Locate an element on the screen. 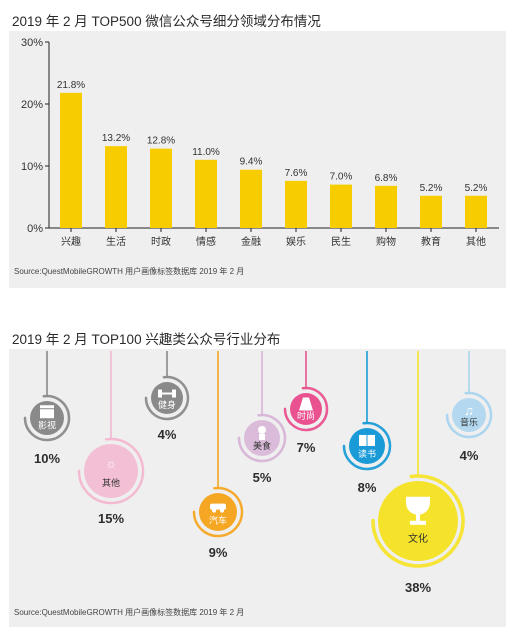 The width and height of the screenshot is (515, 639). y-tick-label: 20% is located at coordinates (32, 105).